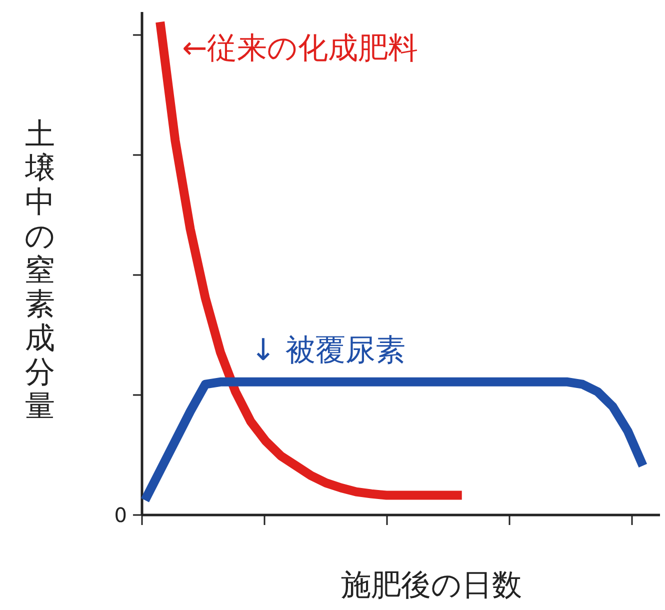 Image resolution: width=665 pixels, height=610 pixels. What do you see at coordinates (328, 350) in the screenshot?
I see `series-label: ↓ 被覆尿素` at bounding box center [328, 350].